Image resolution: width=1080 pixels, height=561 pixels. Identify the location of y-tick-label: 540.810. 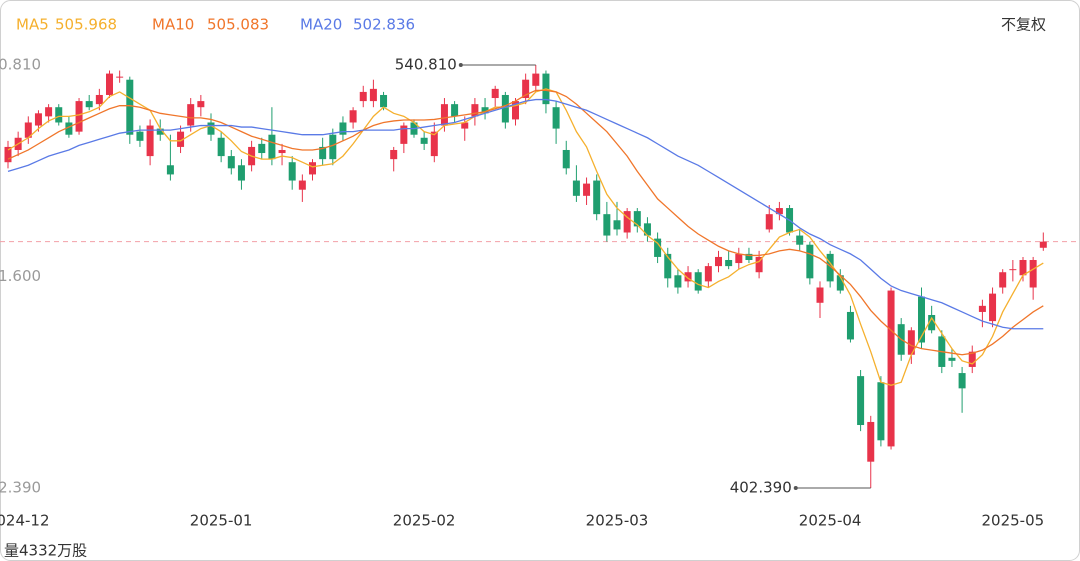
(20, 65).